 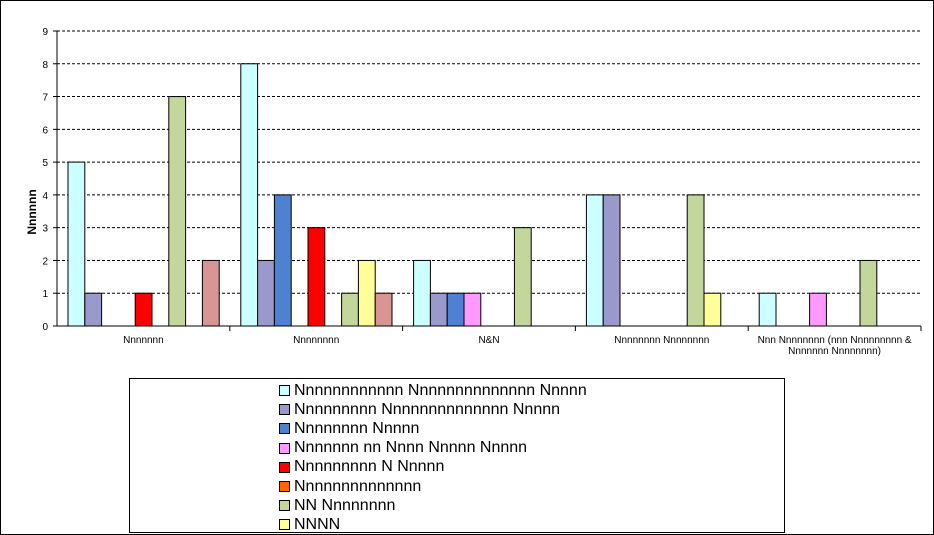 What do you see at coordinates (45, 261) in the screenshot?
I see `y-tick-label: 2` at bounding box center [45, 261].